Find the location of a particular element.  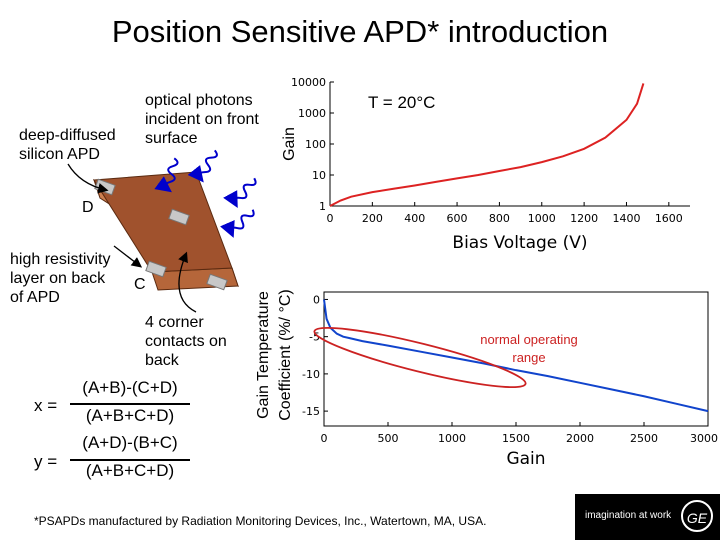

x-formula-label: x = is located at coordinates (46, 405).